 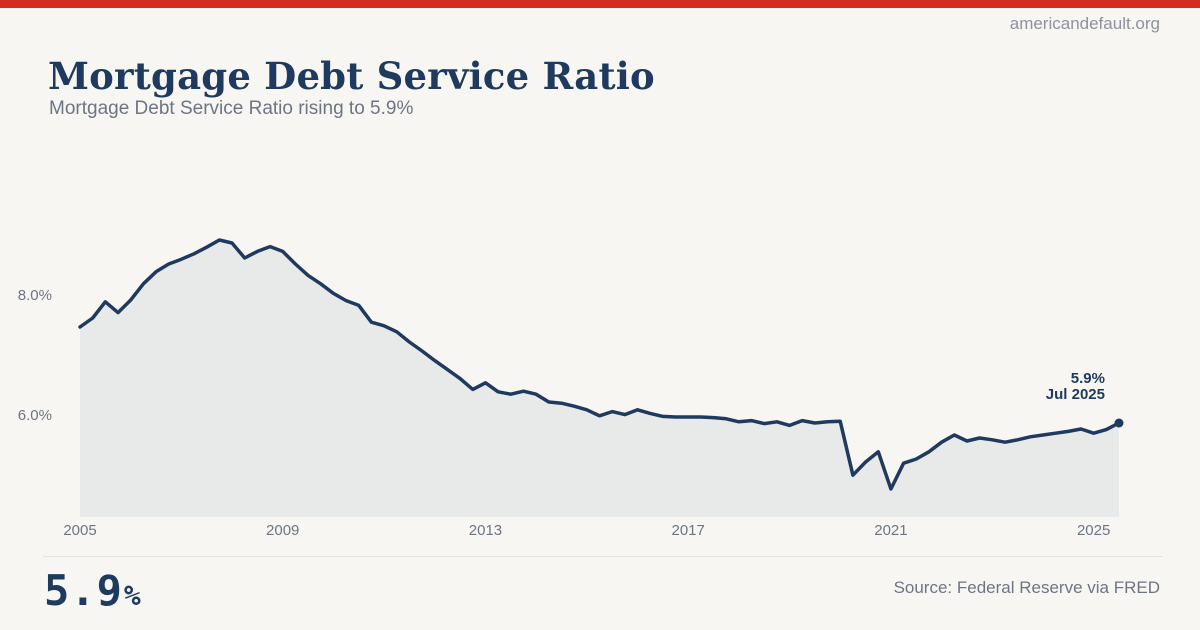 I want to click on x-axis-tick-label: 2005, so click(x=80, y=530).